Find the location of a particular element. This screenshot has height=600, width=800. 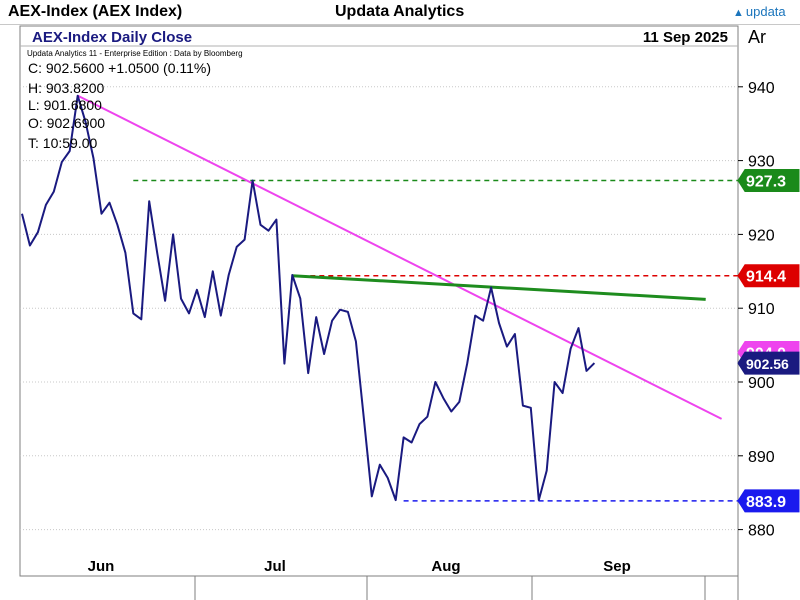

y-tick-label-920: 920 is located at coordinates (761, 235).